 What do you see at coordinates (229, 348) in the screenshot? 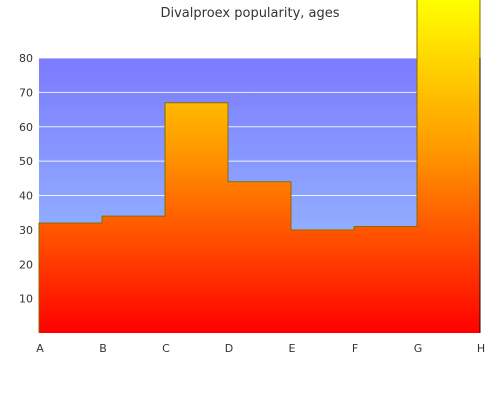
I see `x-tick-label: D` at bounding box center [229, 348].